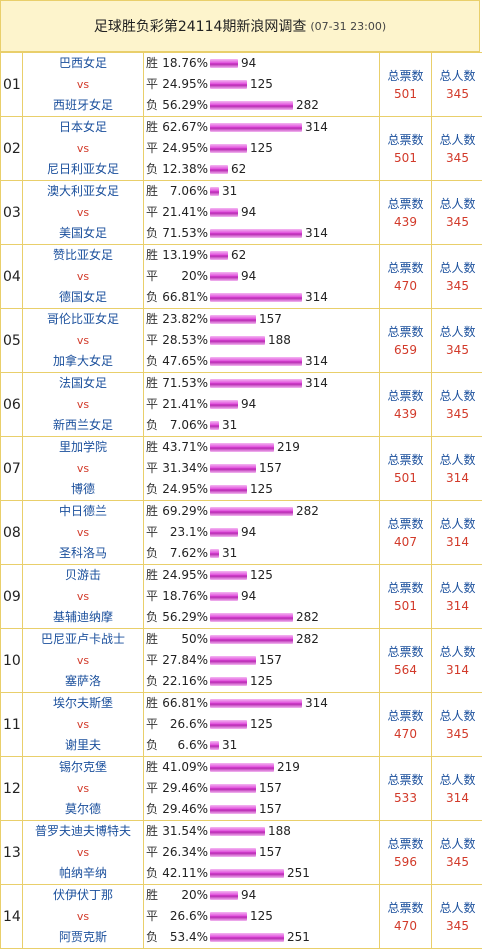 This screenshot has height=949, width=482. Describe the element at coordinates (83, 105) in the screenshot. I see `away-team: 西班牙女足` at that location.